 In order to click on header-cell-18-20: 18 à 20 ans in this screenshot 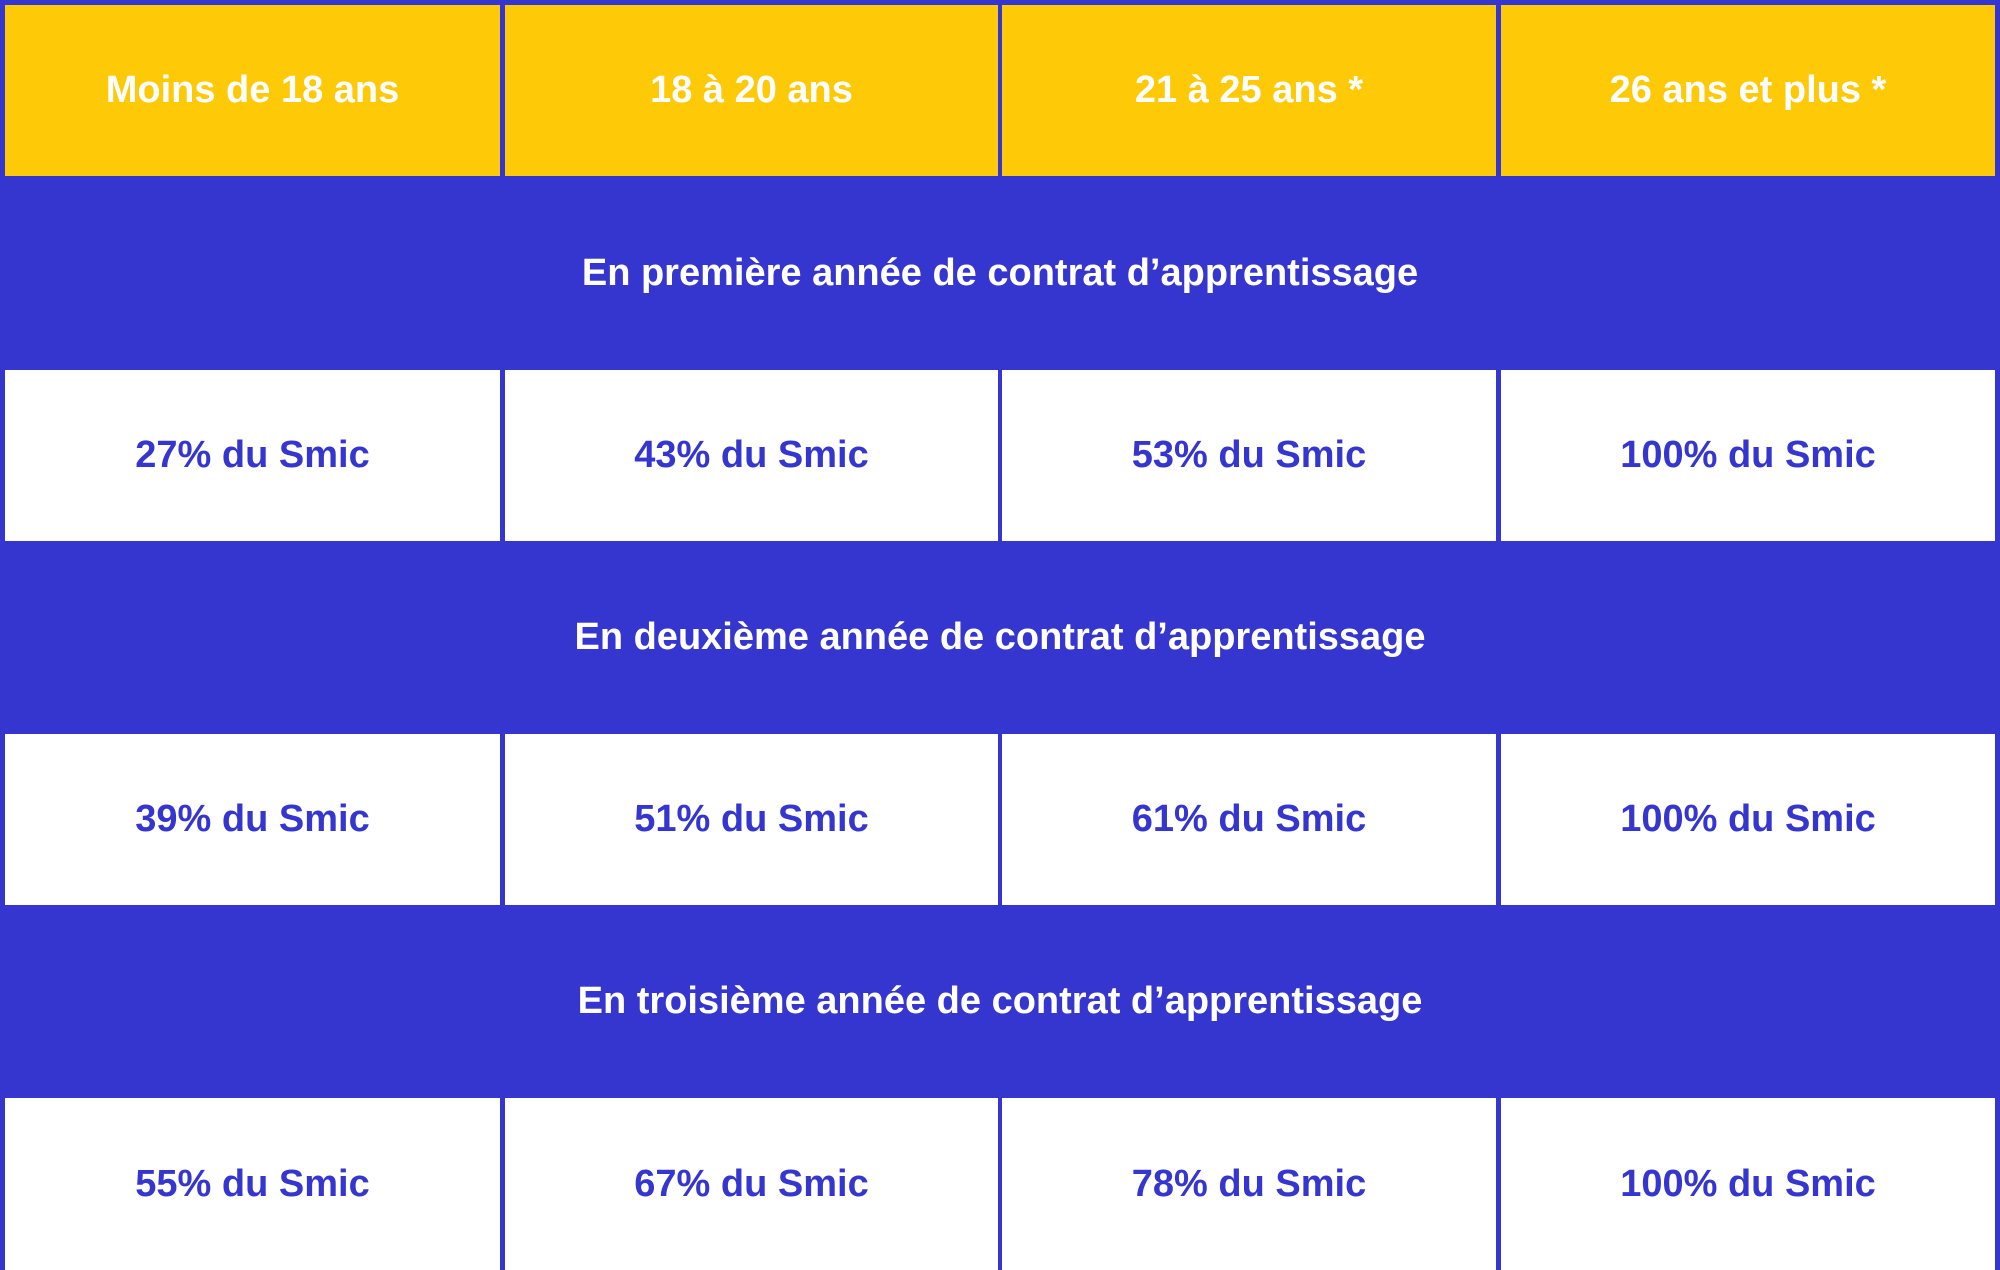, I will do `click(751, 90)`.